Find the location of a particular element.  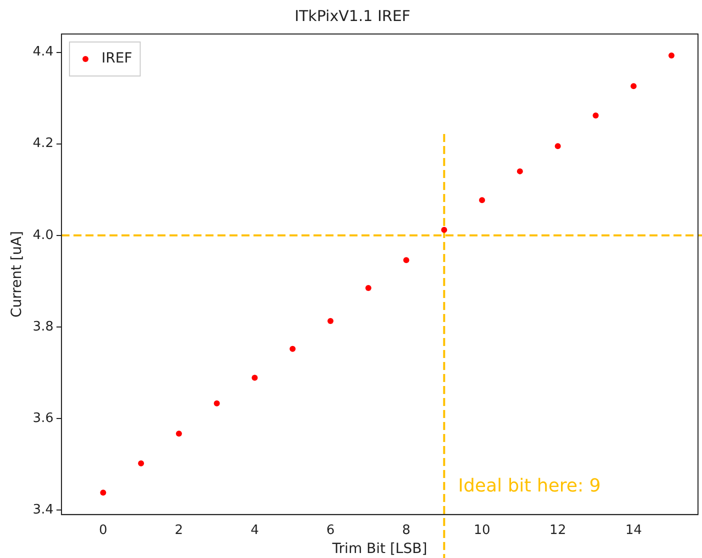

y-tick-label: 4.2 is located at coordinates (43, 144).